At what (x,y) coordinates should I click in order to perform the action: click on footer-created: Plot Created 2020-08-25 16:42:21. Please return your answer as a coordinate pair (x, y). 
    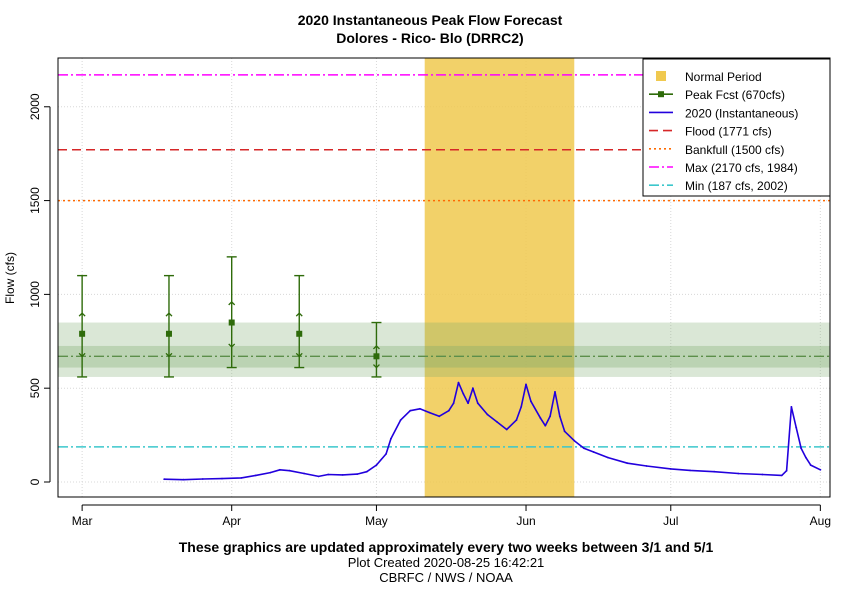
    Looking at the image, I should click on (446, 562).